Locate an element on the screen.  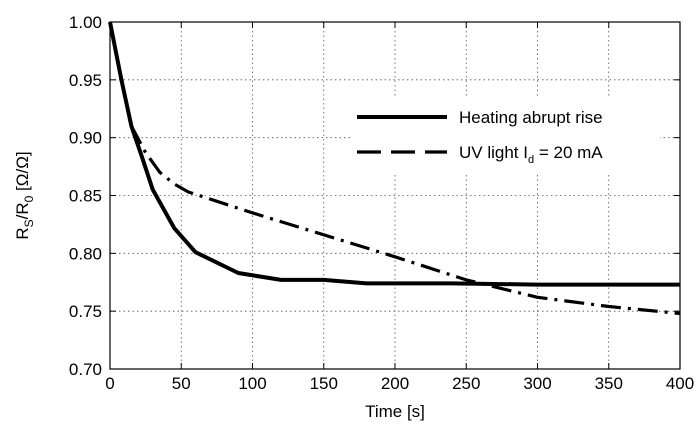
x-tick-label: 150 is located at coordinates (324, 383).